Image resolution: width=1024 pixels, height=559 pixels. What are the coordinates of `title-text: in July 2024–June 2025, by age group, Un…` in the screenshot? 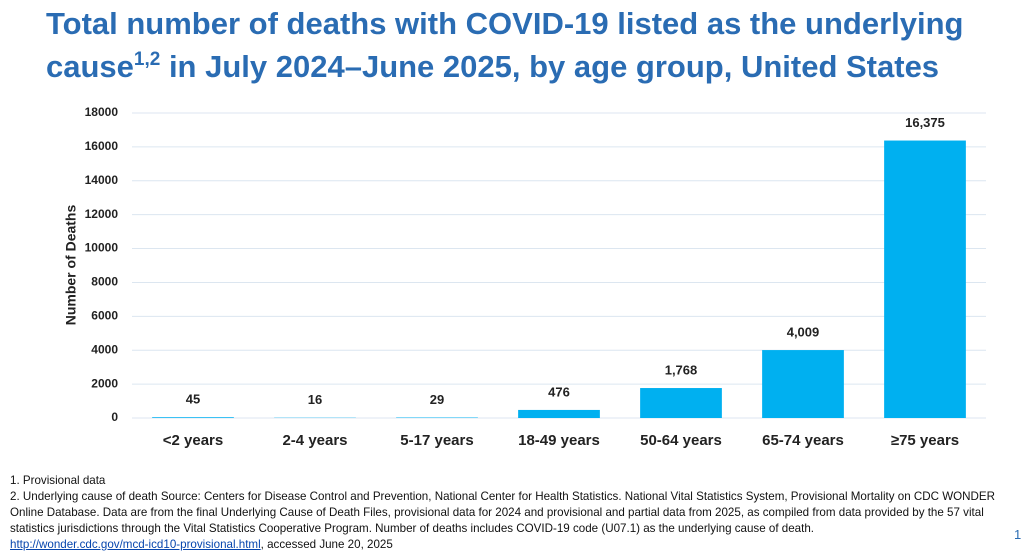 It's located at (550, 66).